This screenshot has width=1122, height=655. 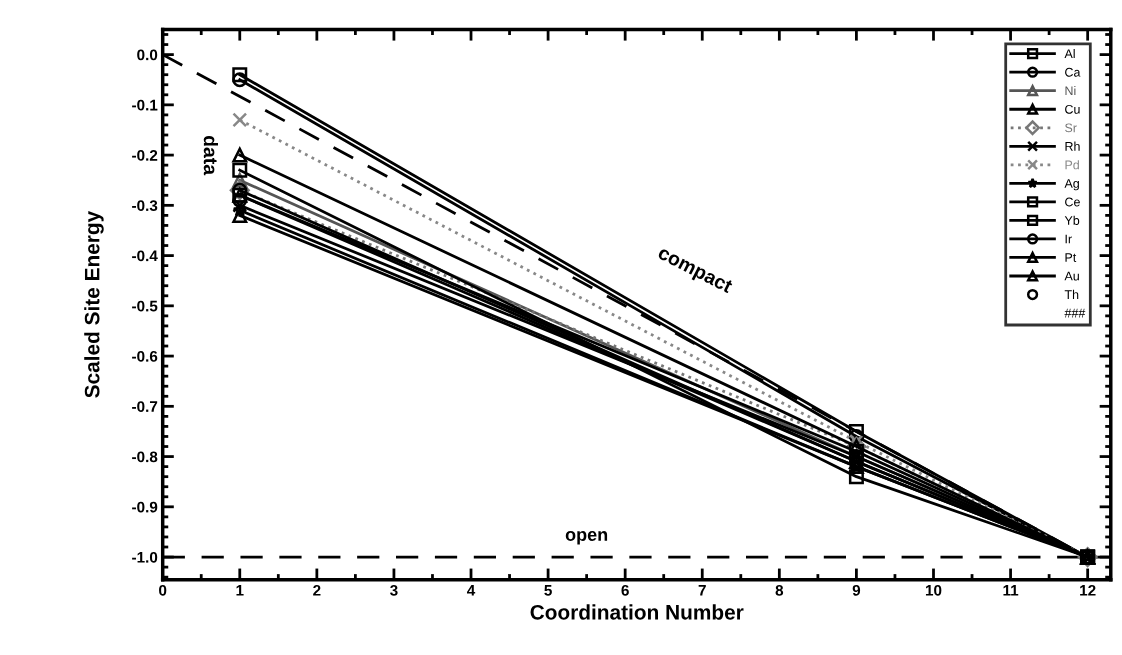 I want to click on y-tick-label: -1.0, so click(x=145, y=557).